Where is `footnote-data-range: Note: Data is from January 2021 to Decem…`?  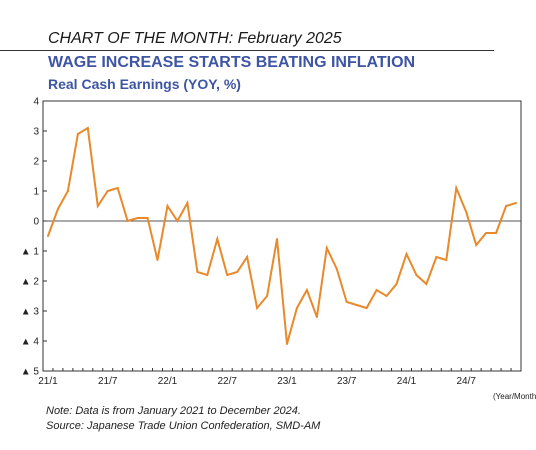
footnote-data-range: Note: Data is from January 2021 to Decem… is located at coordinates (173, 411).